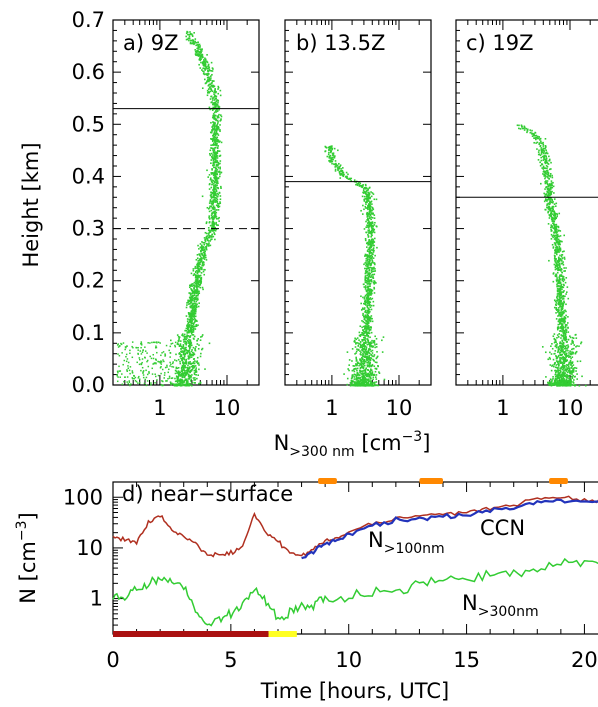 The width and height of the screenshot is (598, 707). I want to click on x-axis-label-unit: [cm, so click(378, 443).